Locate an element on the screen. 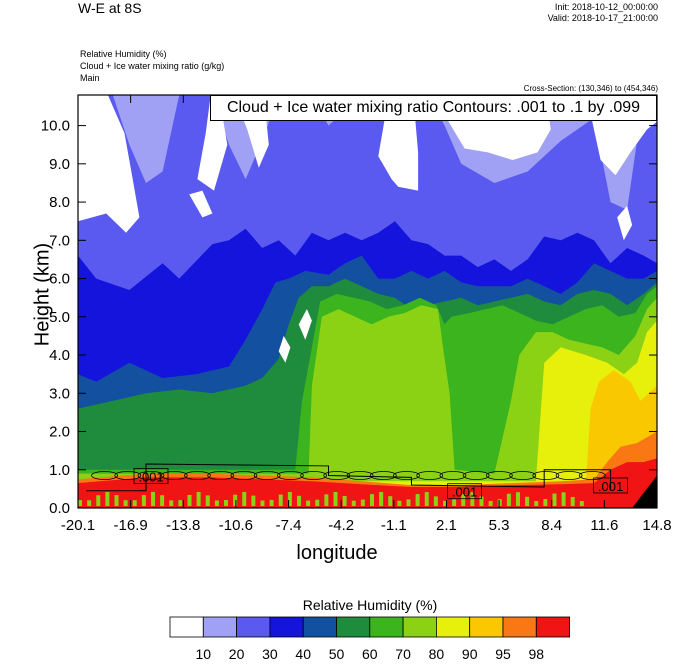 The image size is (674, 667). y-tick-label: 3.0 is located at coordinates (59, 393).